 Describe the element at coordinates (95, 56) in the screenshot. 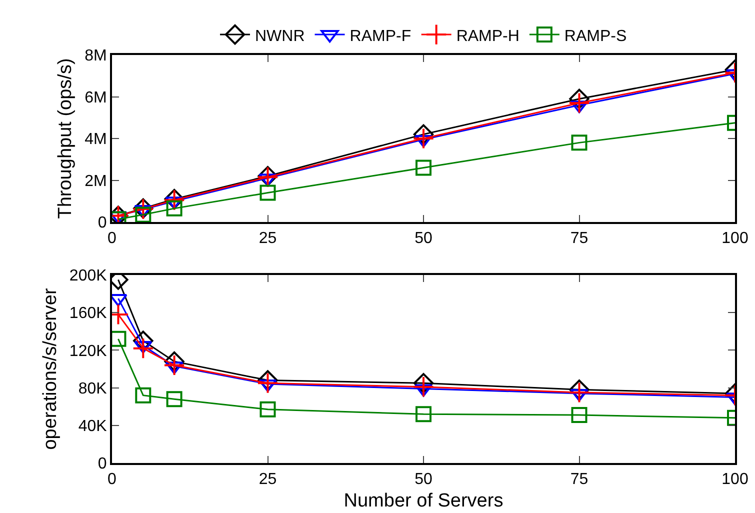

I see `y-tick-label: 8M` at that location.